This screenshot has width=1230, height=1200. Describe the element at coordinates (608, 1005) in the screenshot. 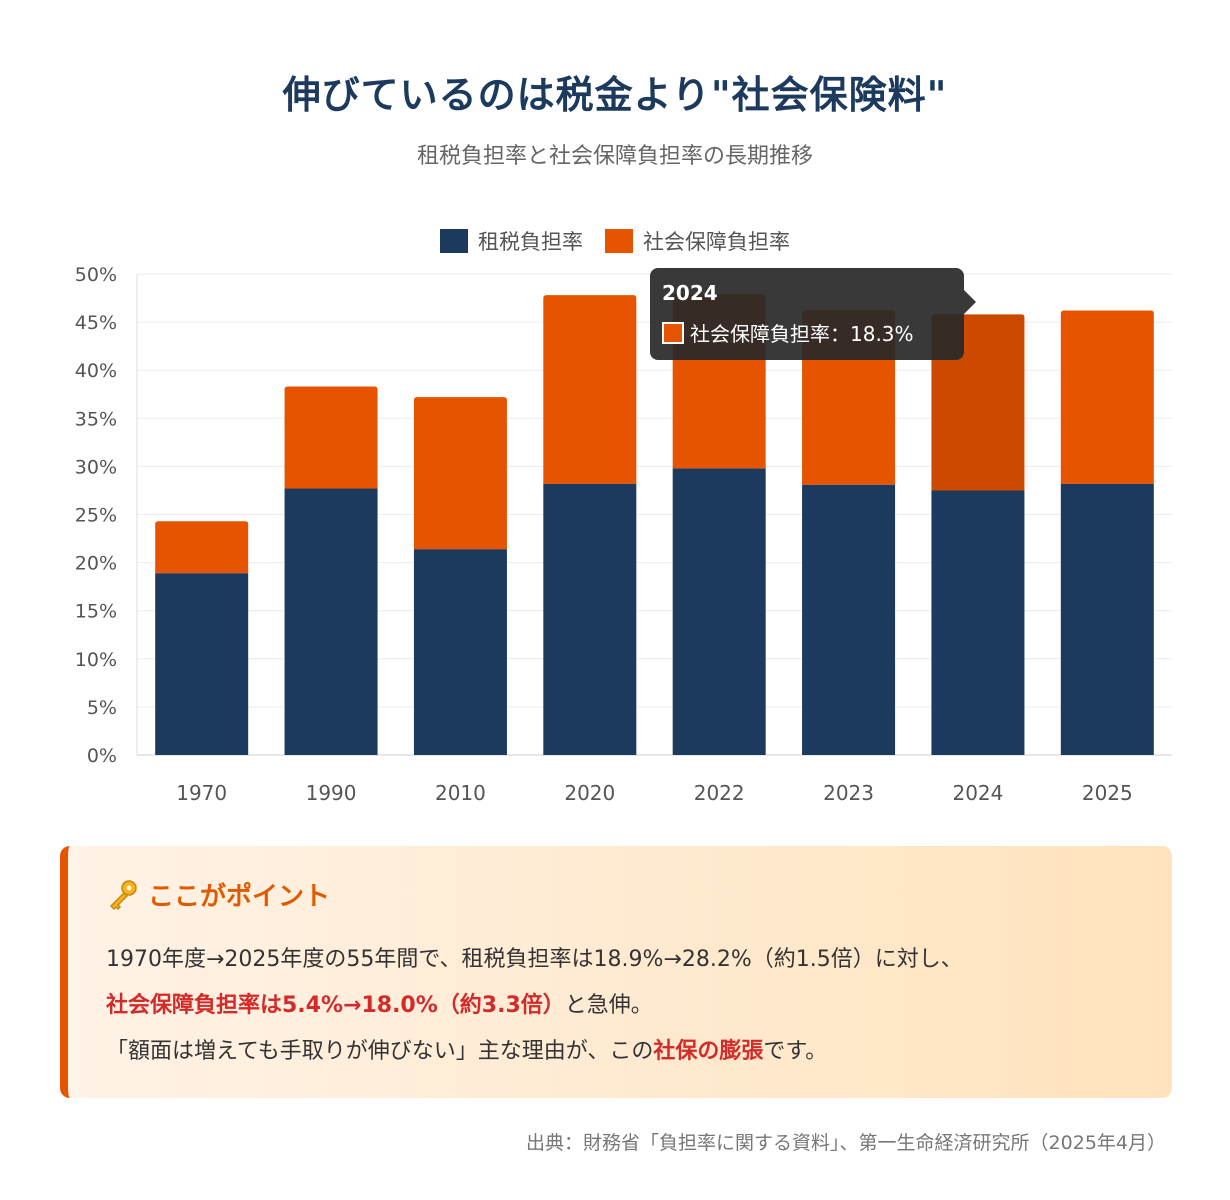

I see `point-line-2-rest: と急伸。` at that location.